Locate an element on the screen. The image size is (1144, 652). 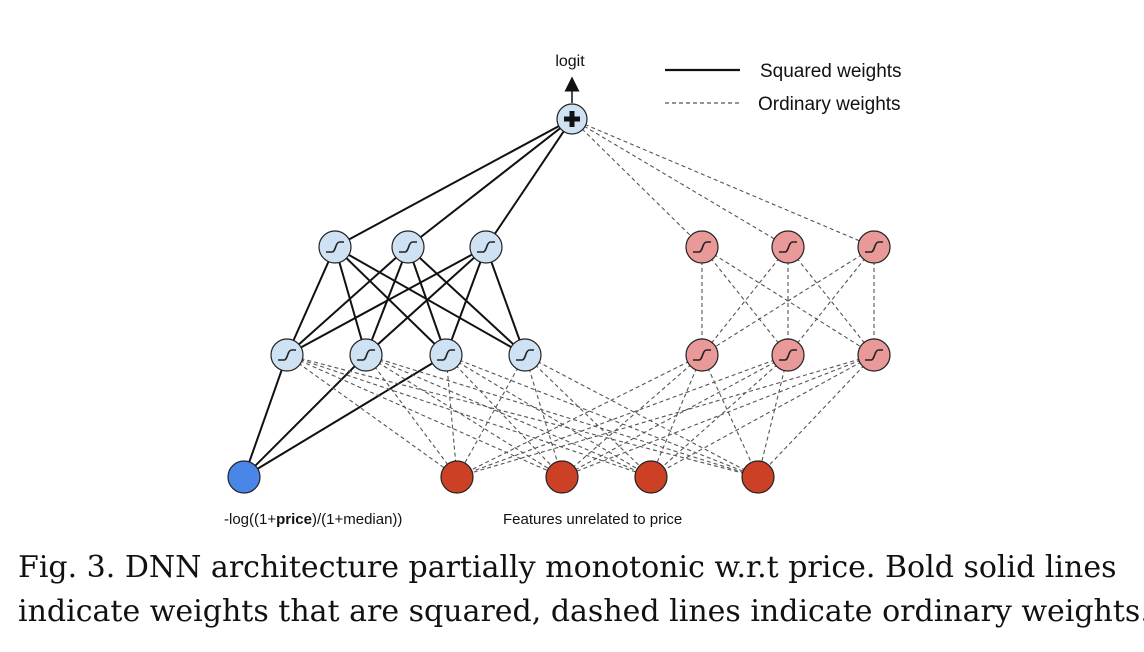
price-input-node is located at coordinates (244, 477).